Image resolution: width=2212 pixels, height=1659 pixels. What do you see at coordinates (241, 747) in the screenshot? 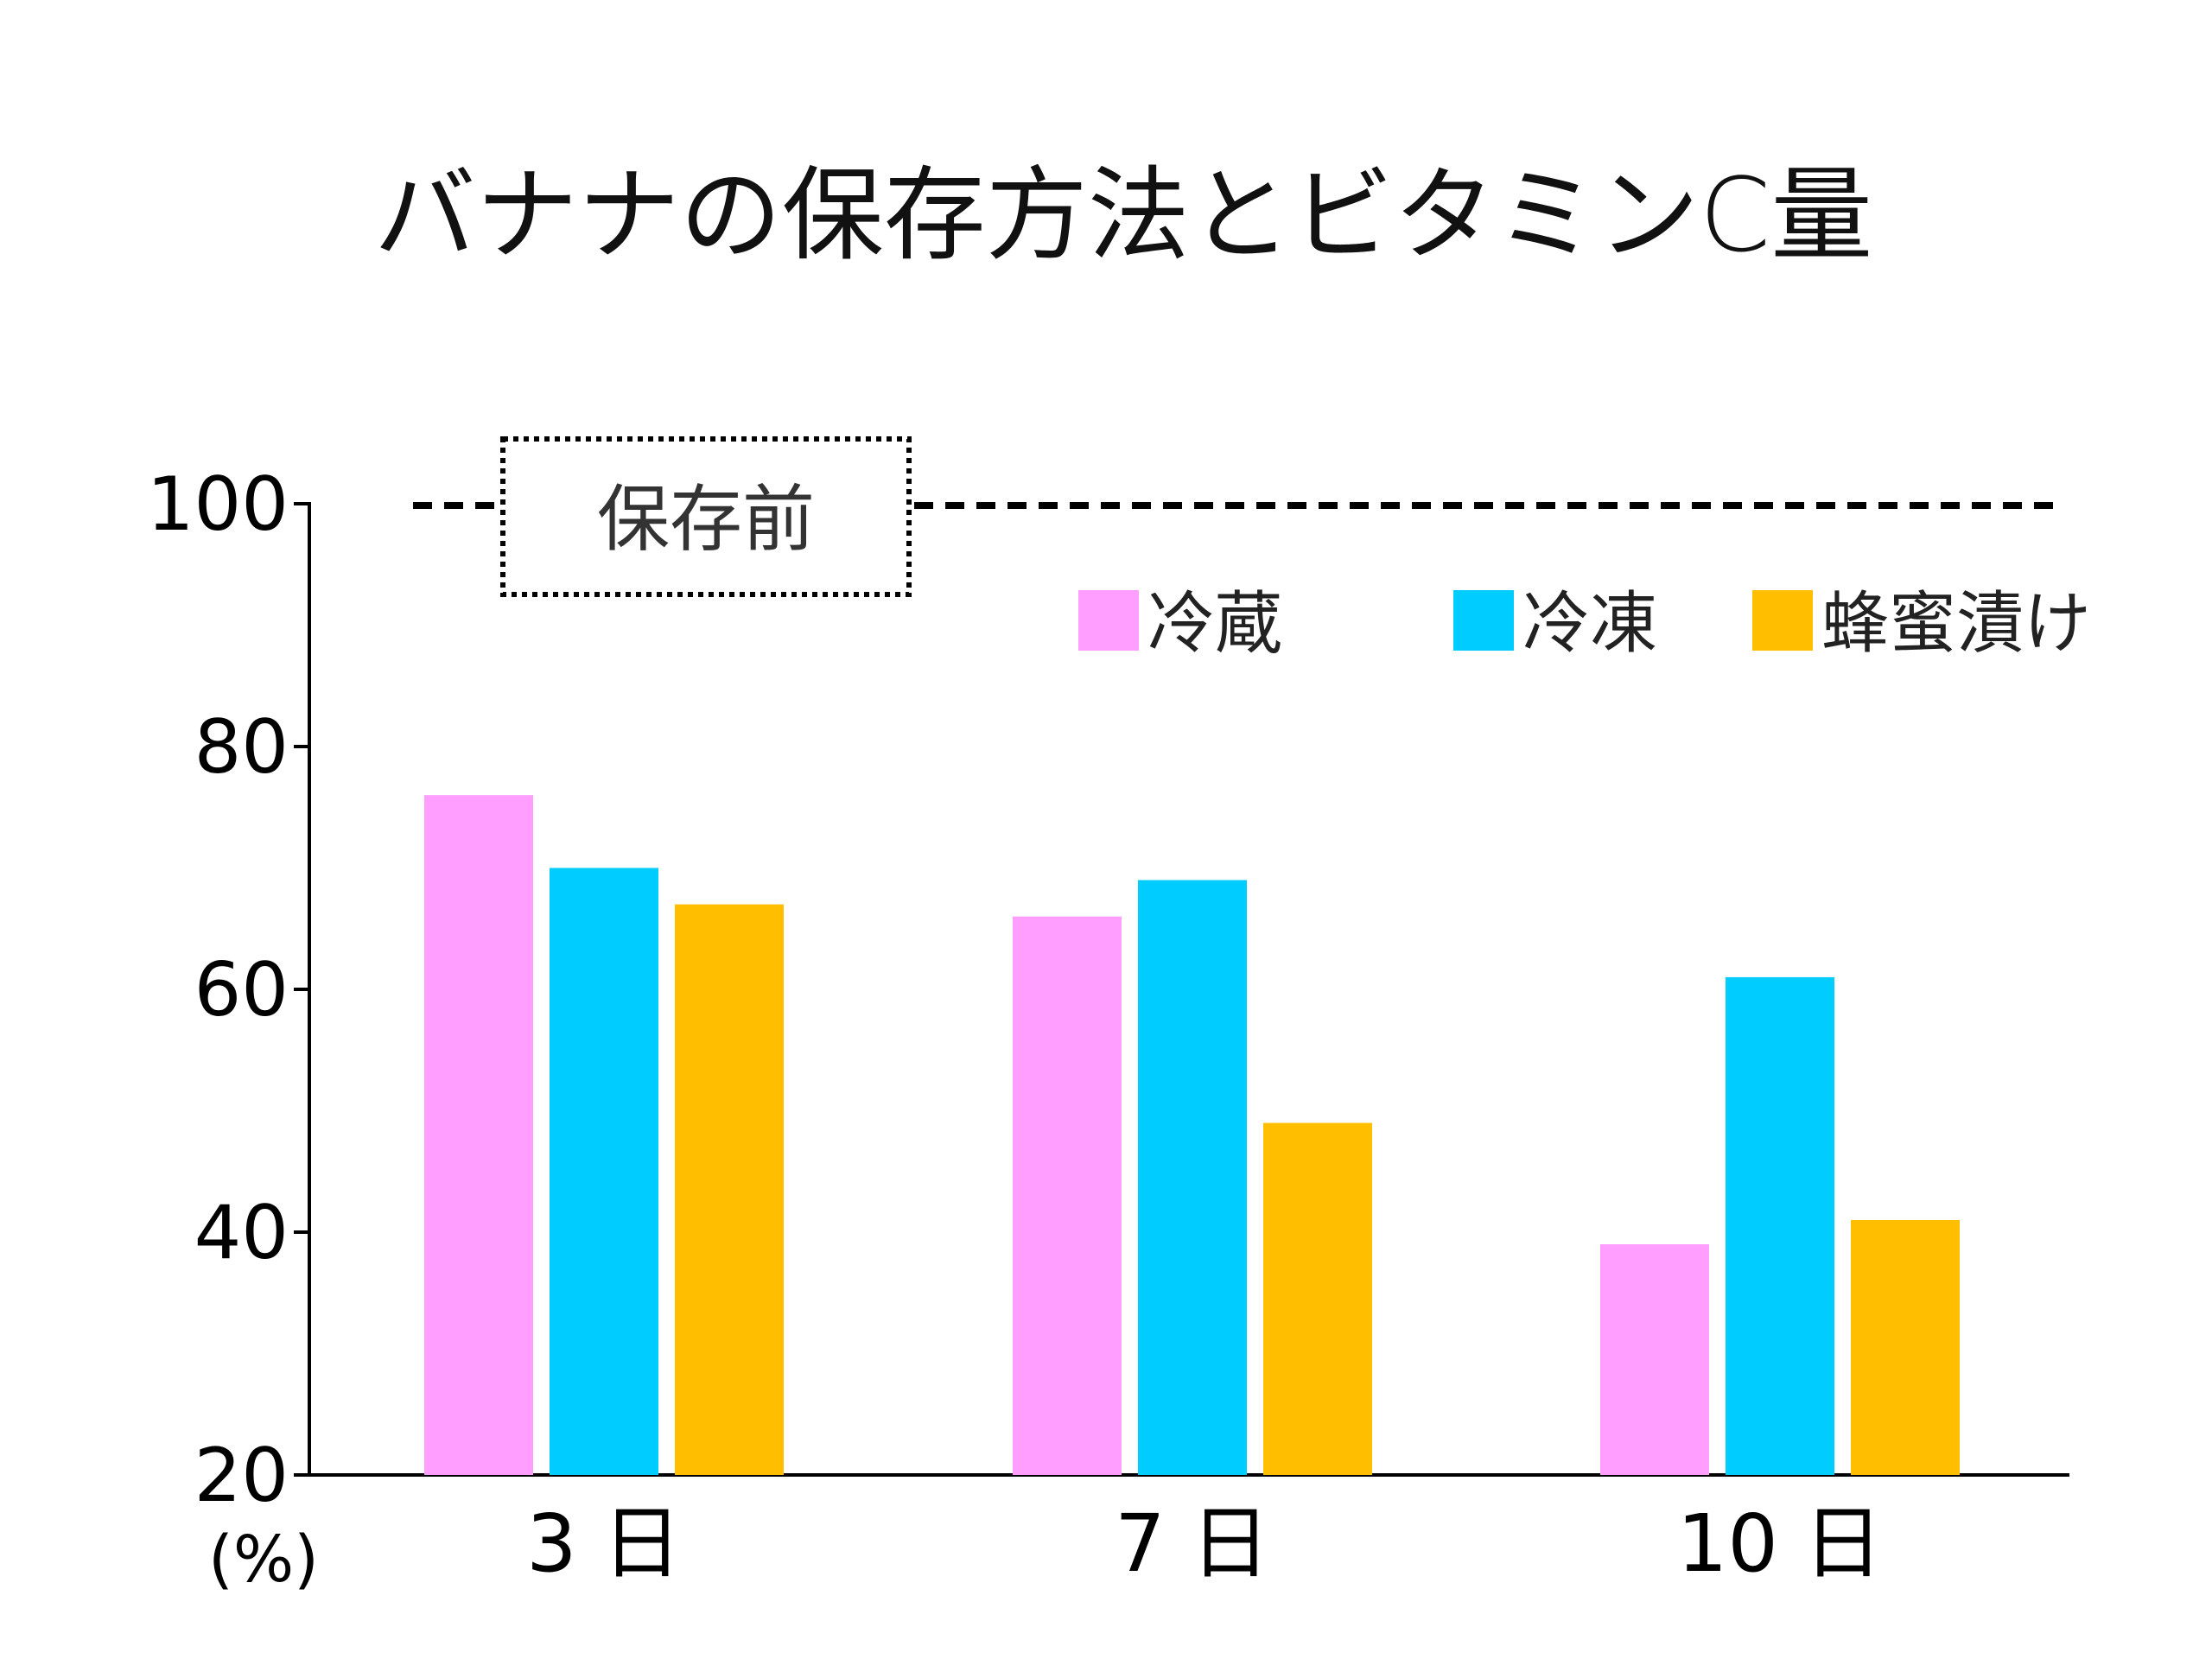
I see `y-tick-label: 80` at bounding box center [241, 747].